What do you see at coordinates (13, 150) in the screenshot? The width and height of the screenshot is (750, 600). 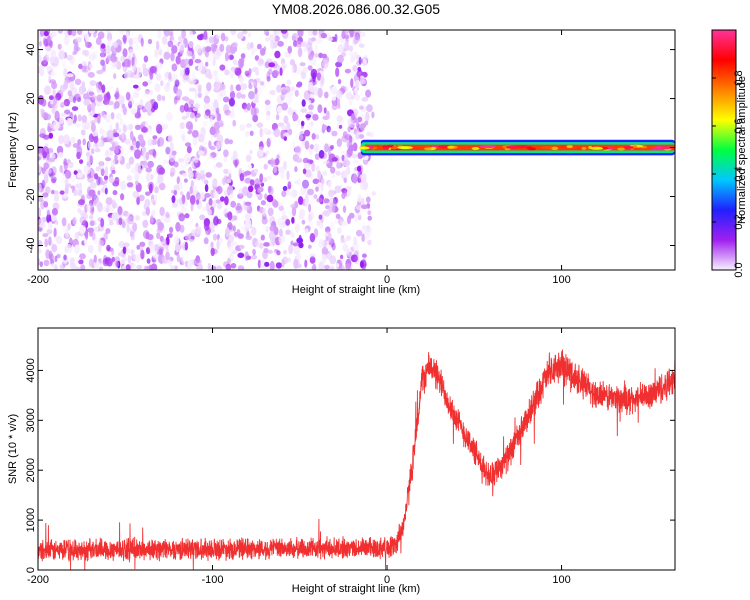 I see `spectrogram-y-label: Frequency (Hz)` at bounding box center [13, 150].